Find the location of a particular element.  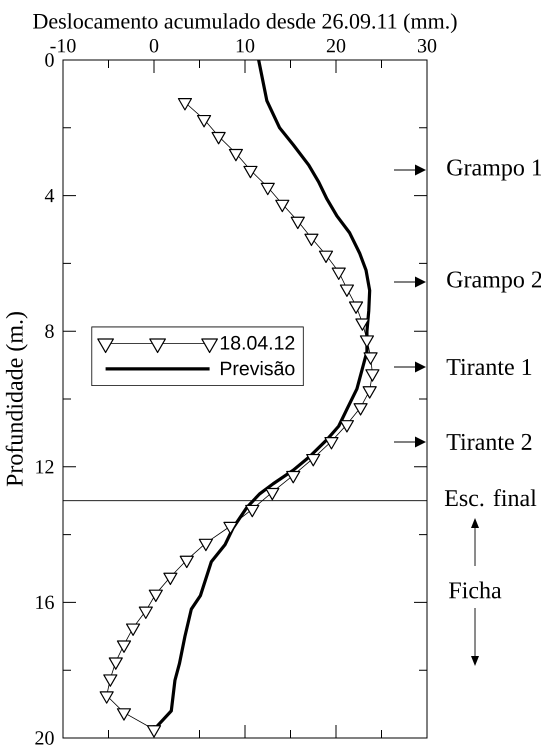

y-tick-label: 0 is located at coordinates (49, 60).